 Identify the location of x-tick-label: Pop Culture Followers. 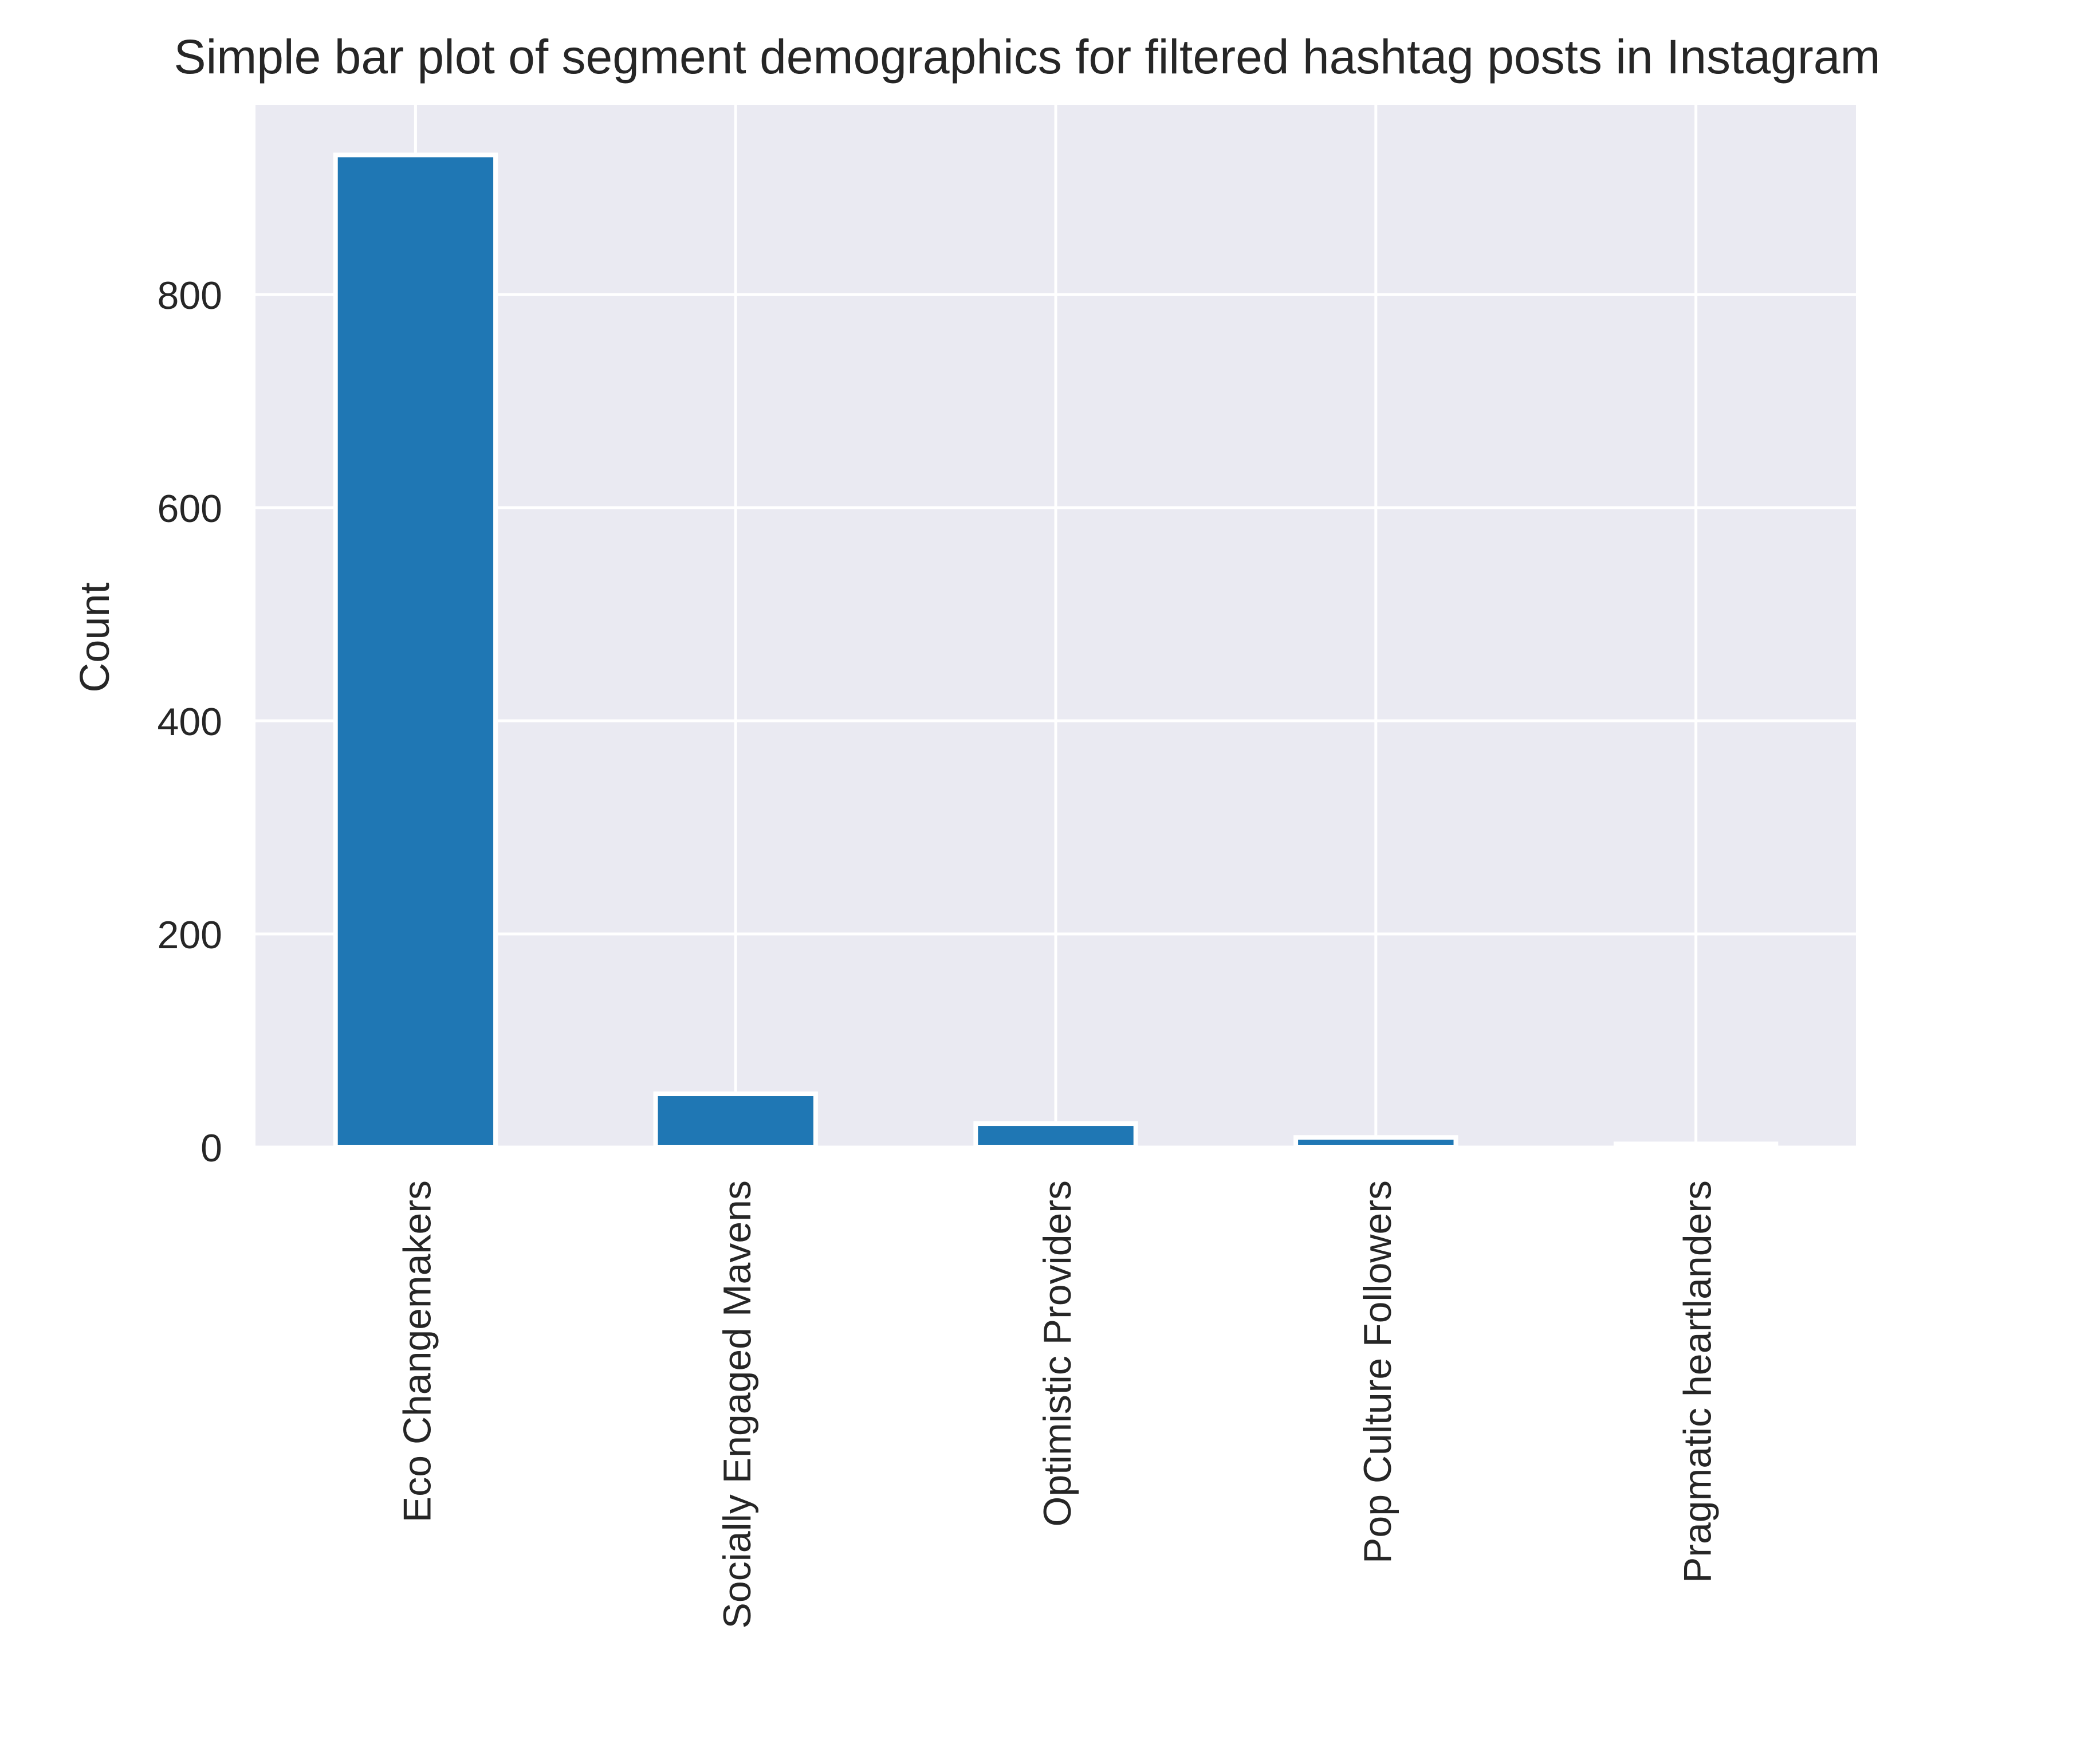
(1377, 1372).